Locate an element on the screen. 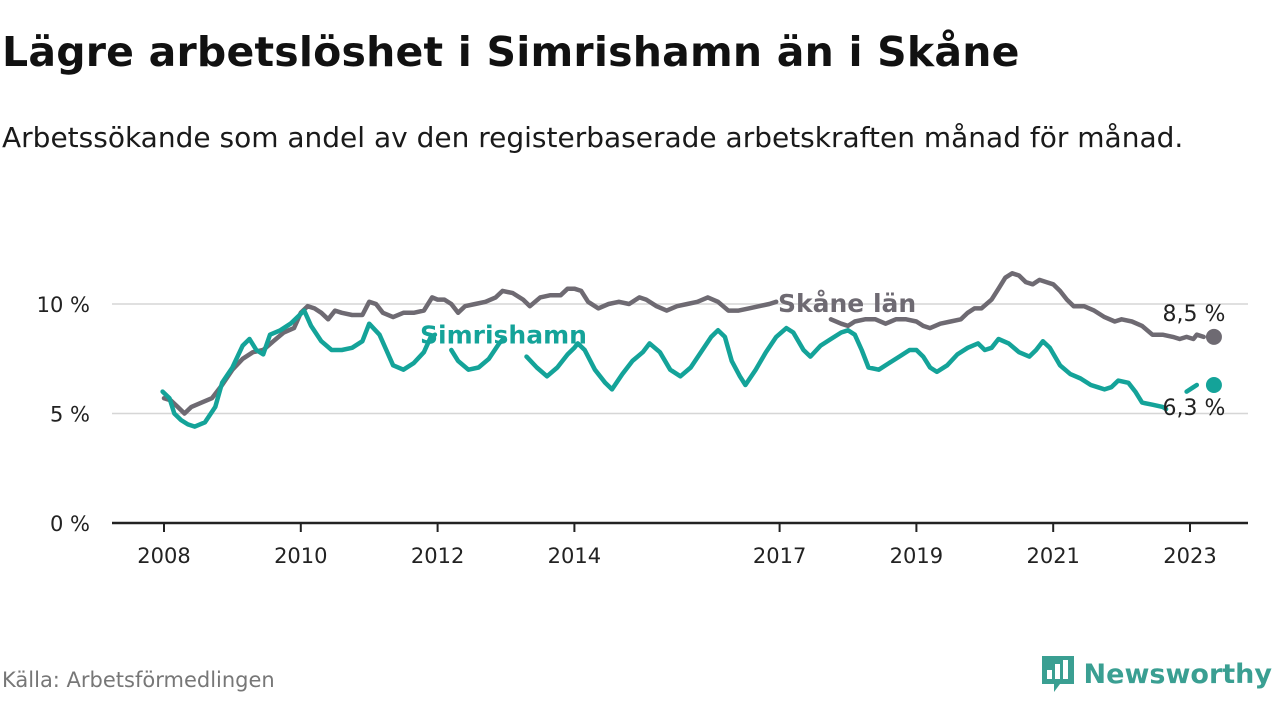  gridlines is located at coordinates (680, 359).